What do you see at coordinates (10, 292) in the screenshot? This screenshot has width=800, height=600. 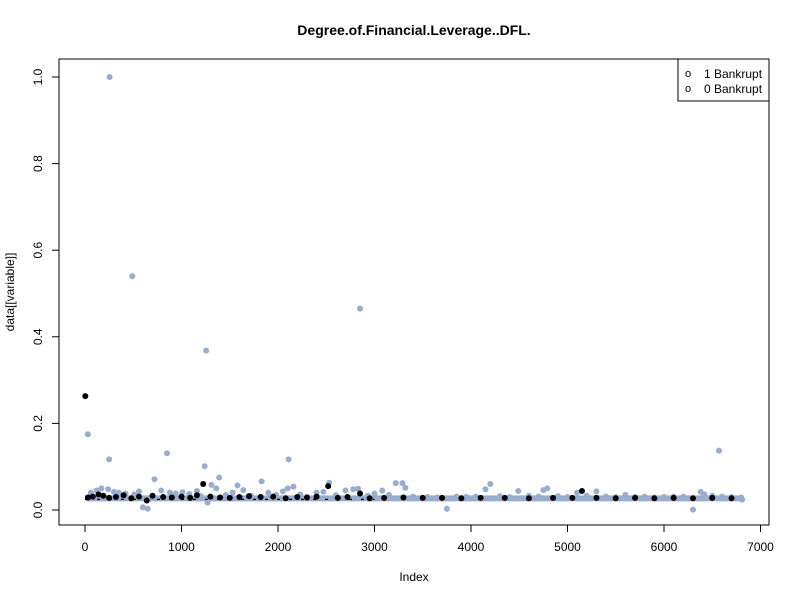 I see `y-axis-label: data[[variable]]` at bounding box center [10, 292].